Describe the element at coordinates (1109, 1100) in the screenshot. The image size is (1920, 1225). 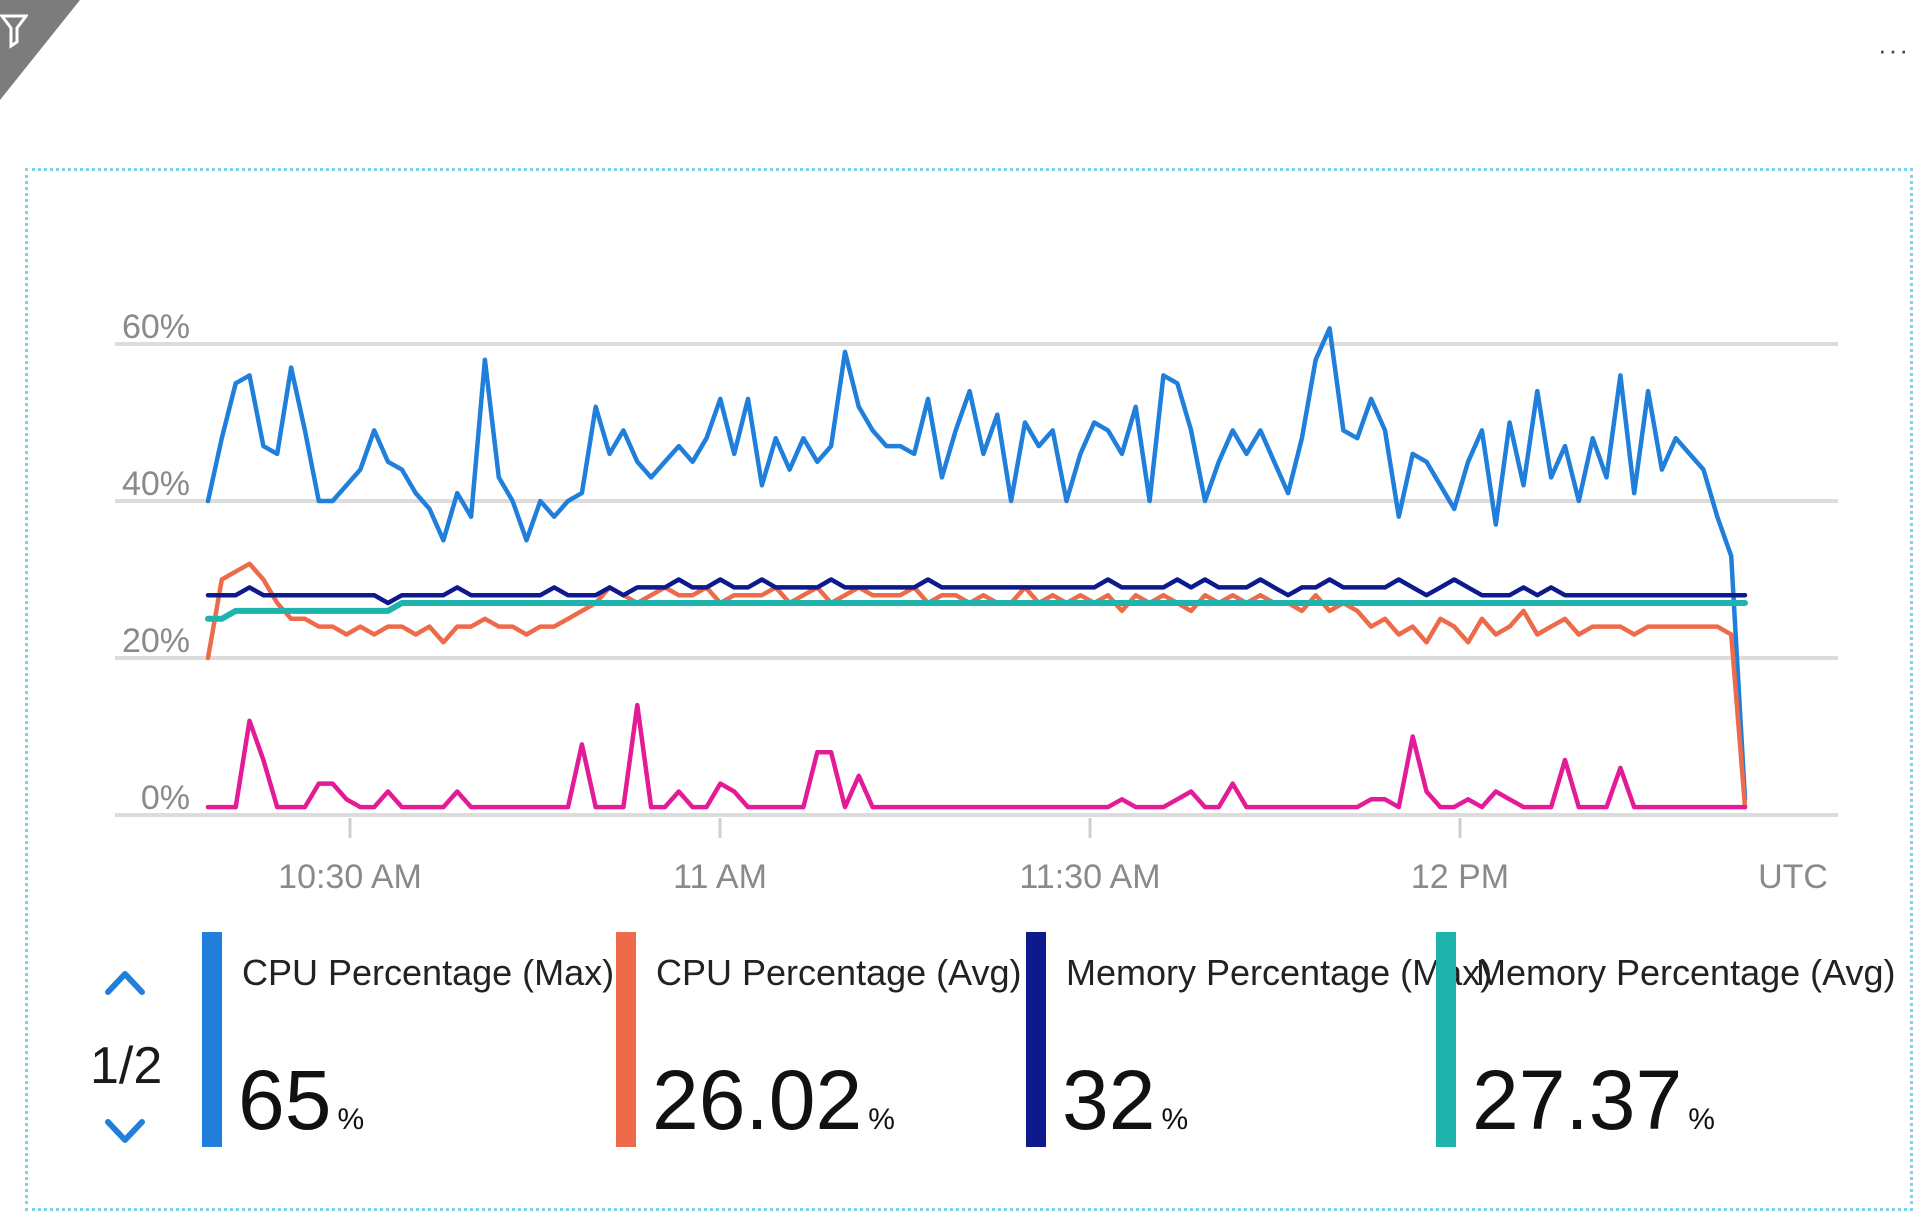
I see `legend-number: 32` at that location.